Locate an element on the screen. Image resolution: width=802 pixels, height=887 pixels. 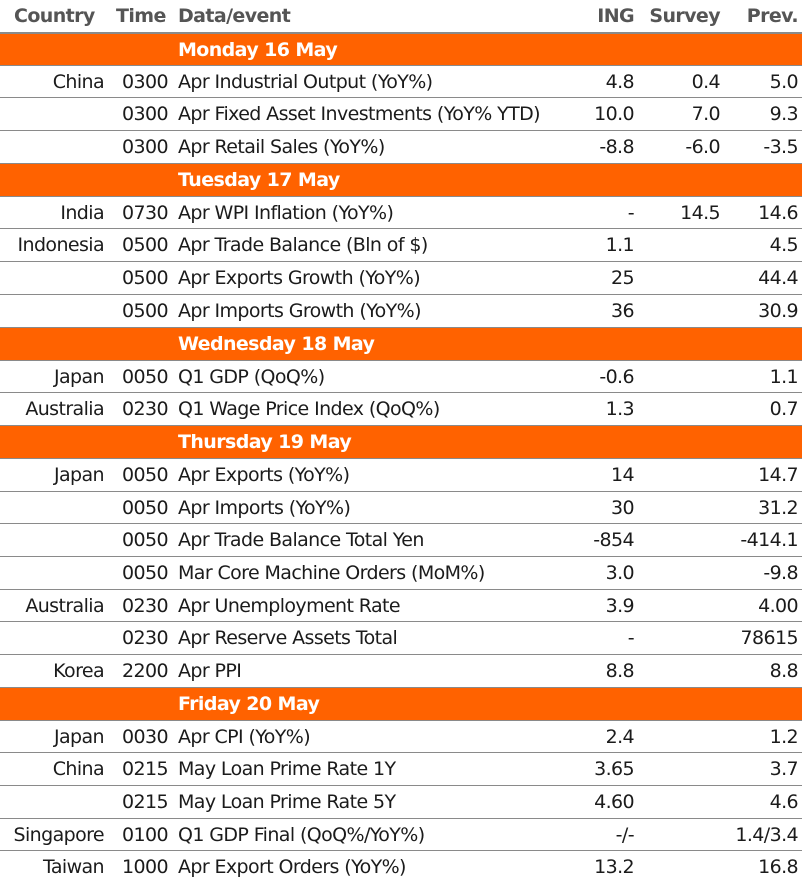
cell-event: Apr CPI (YoY%) is located at coordinates (244, 736).